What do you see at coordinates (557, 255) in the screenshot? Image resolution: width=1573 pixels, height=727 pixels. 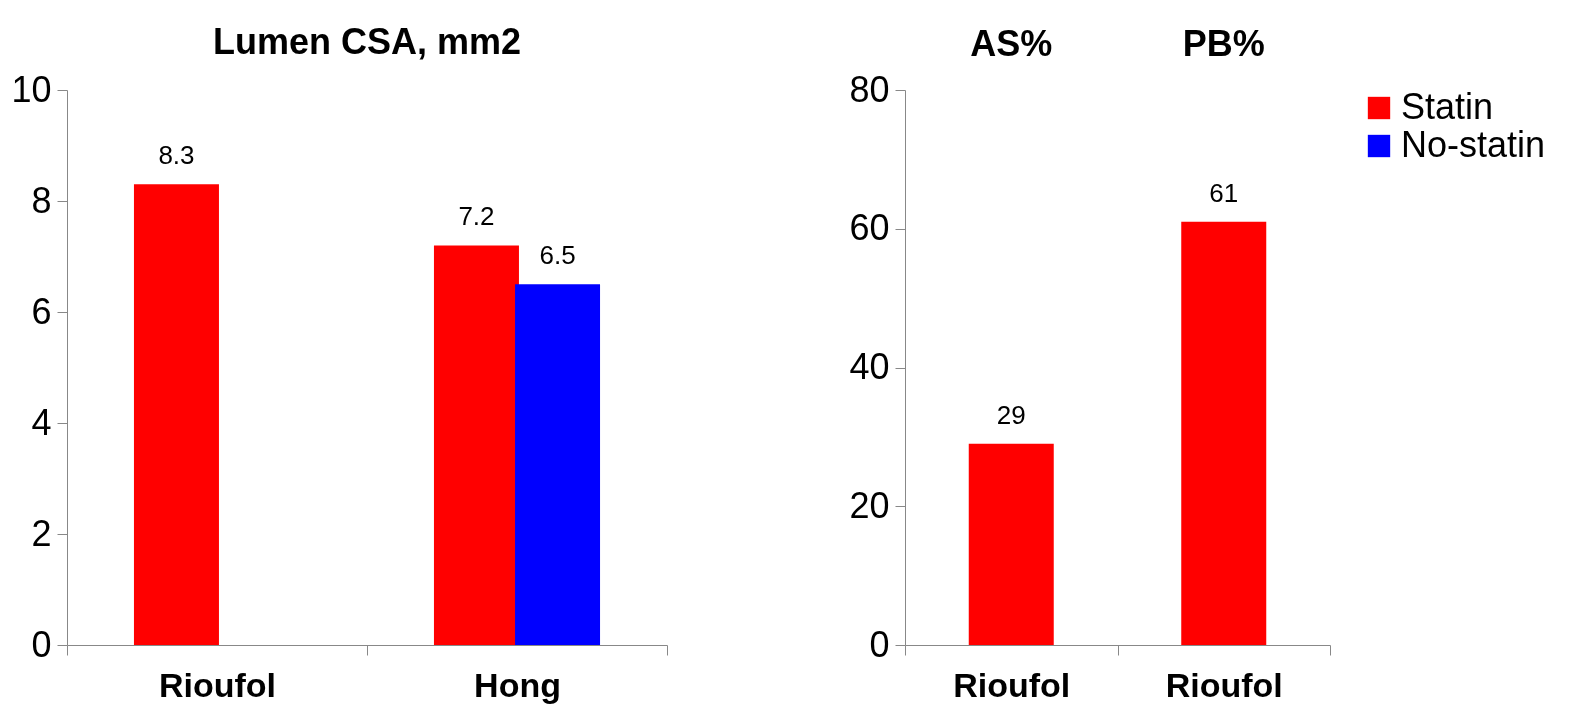 I see `data-label: 6.5` at bounding box center [557, 255].